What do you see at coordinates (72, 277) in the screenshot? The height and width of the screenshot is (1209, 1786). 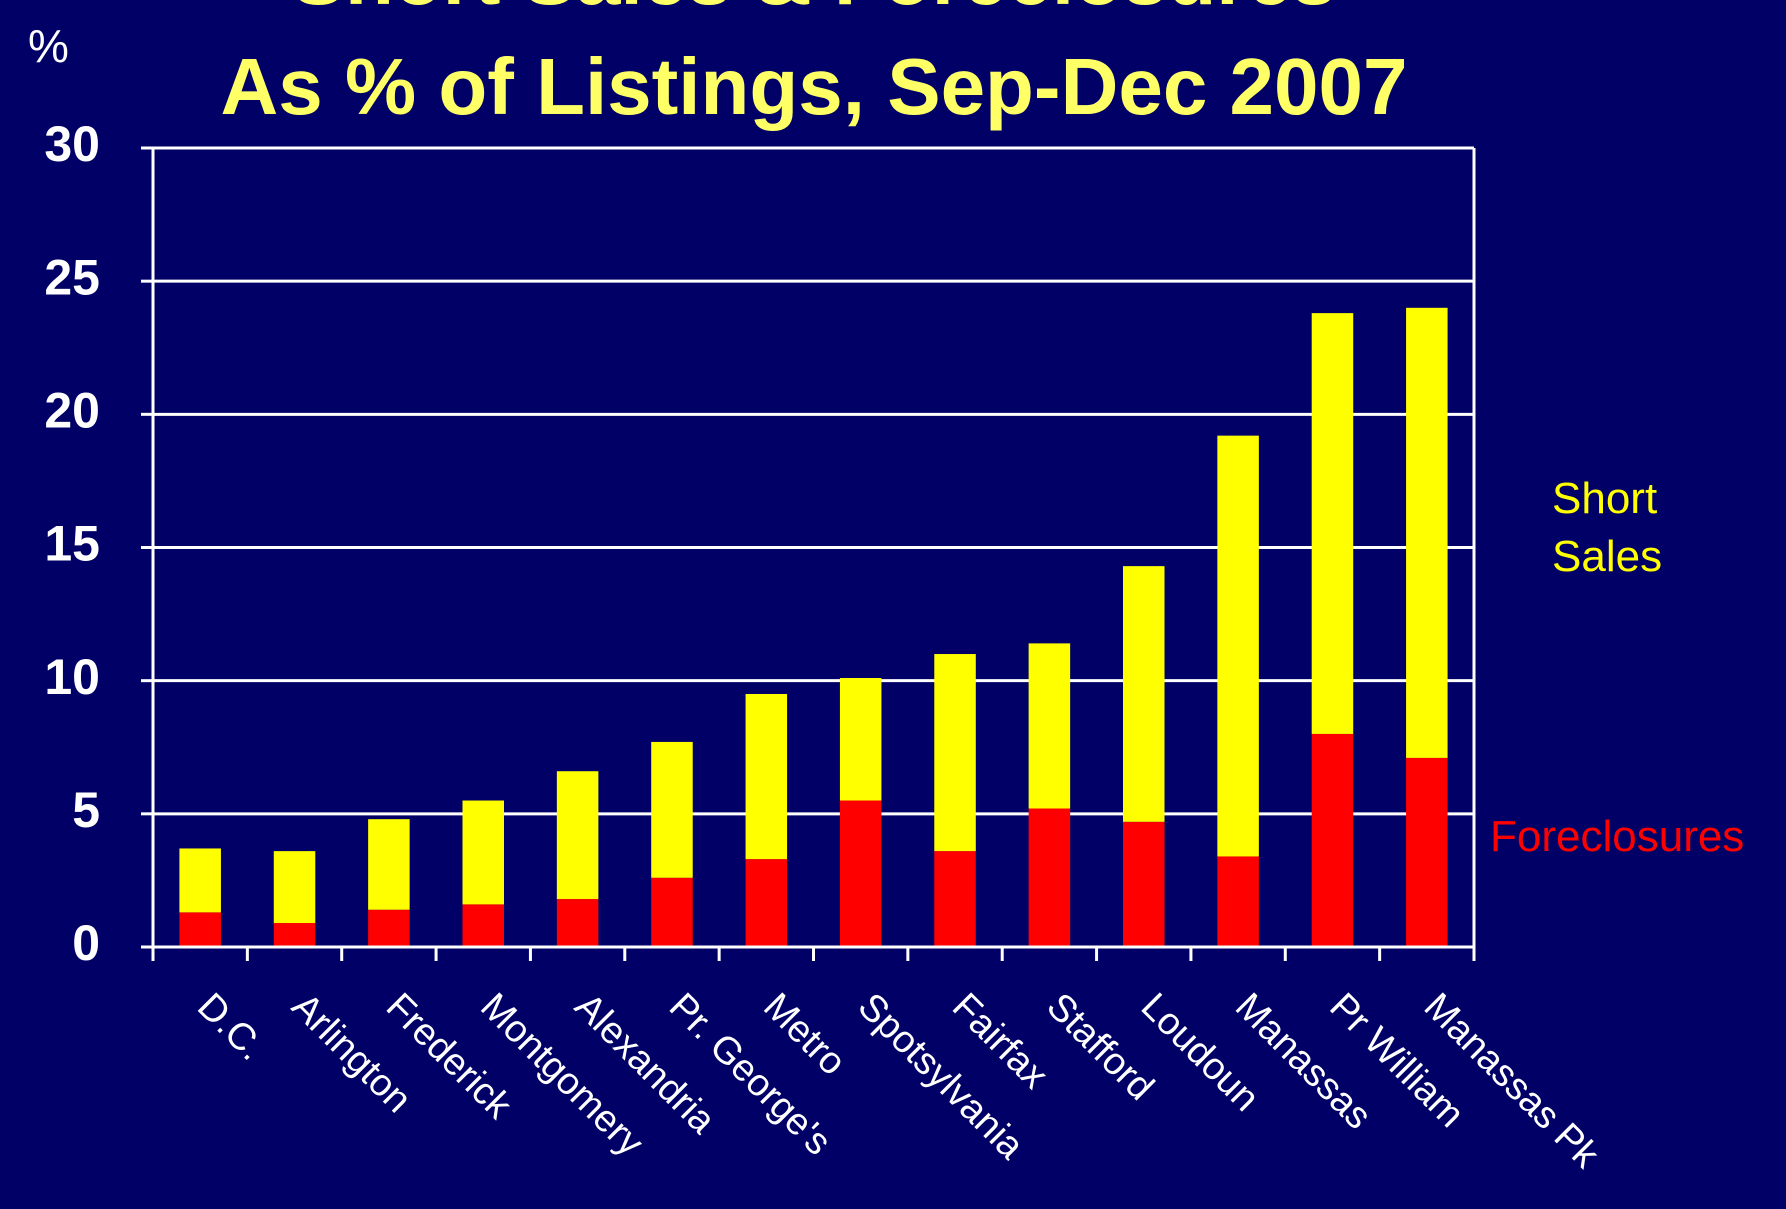 I see `y-tick-label: 25` at bounding box center [72, 277].